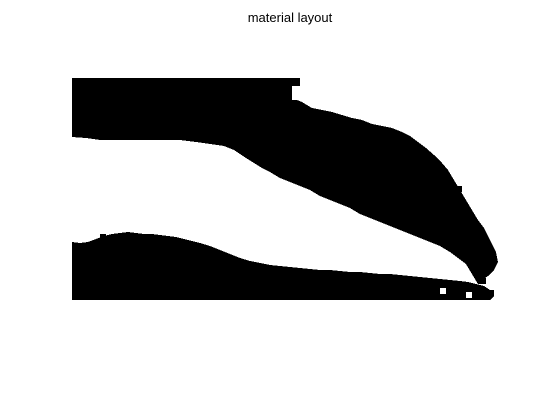  I want to click on figure-title: material layout, so click(290, 17).